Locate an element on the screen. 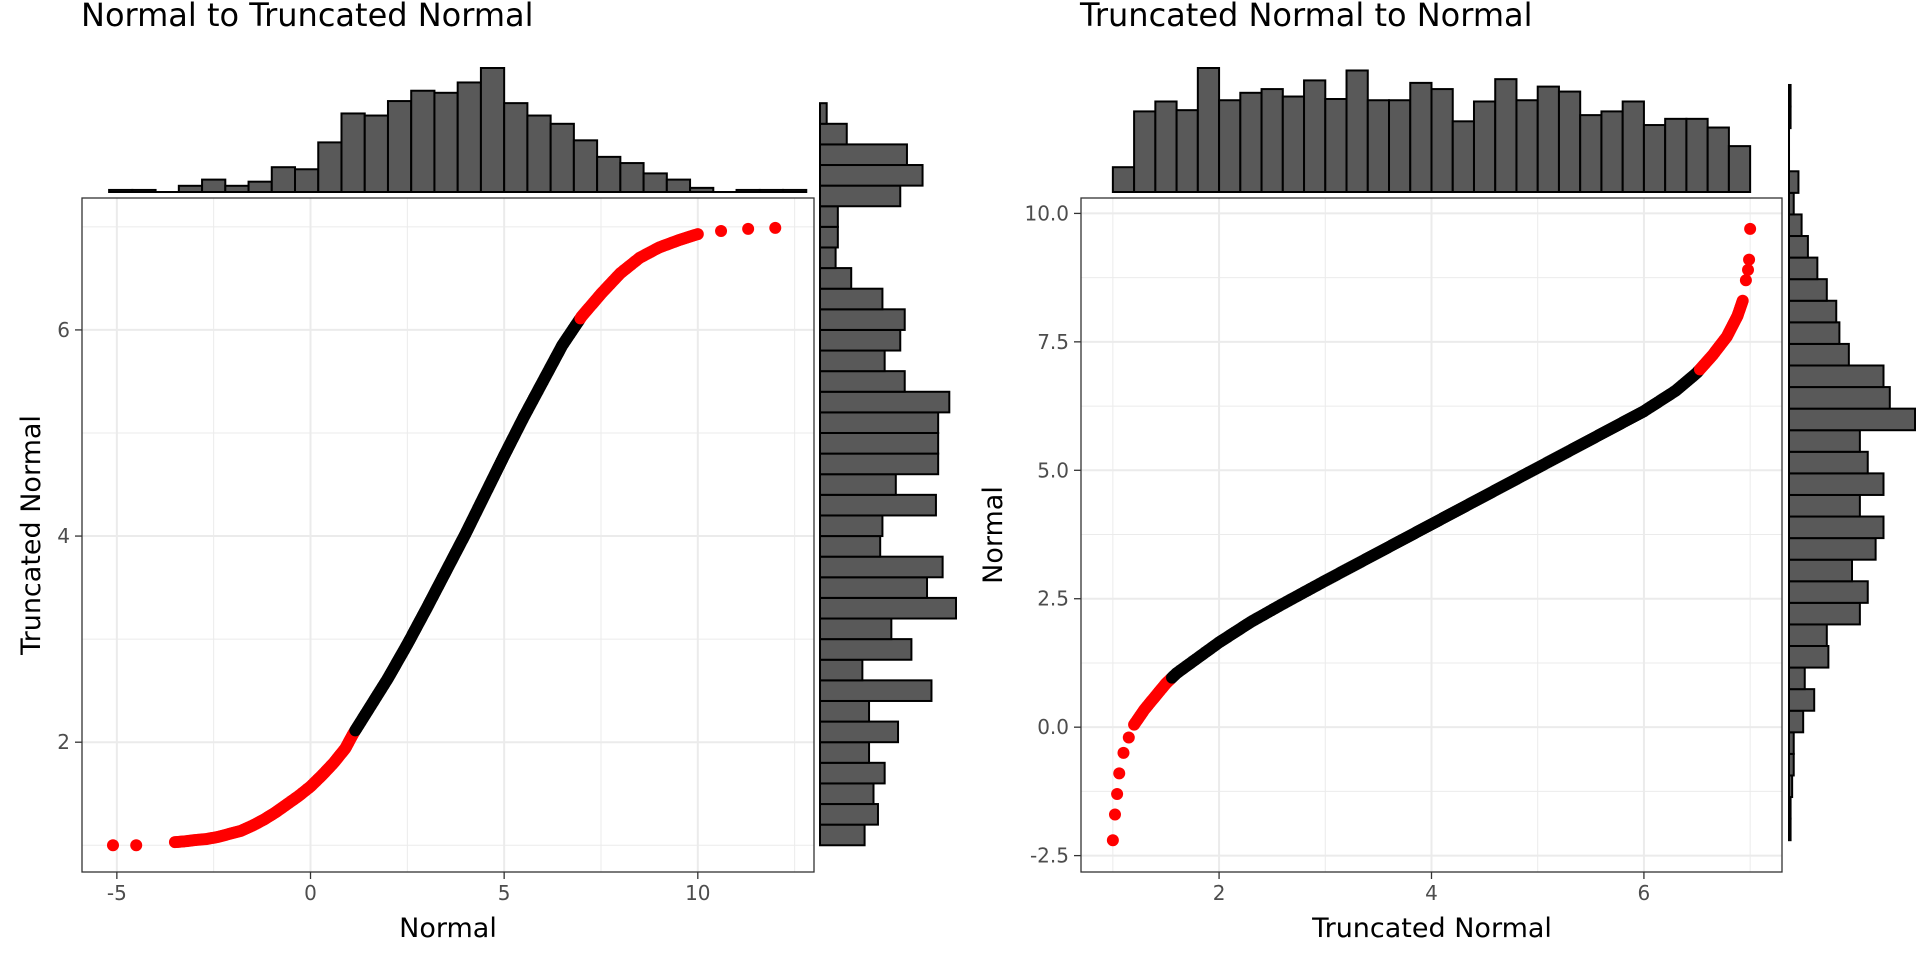 Image resolution: width=1920 pixels, height=960 pixels. top-histogram is located at coordinates (458, 130).